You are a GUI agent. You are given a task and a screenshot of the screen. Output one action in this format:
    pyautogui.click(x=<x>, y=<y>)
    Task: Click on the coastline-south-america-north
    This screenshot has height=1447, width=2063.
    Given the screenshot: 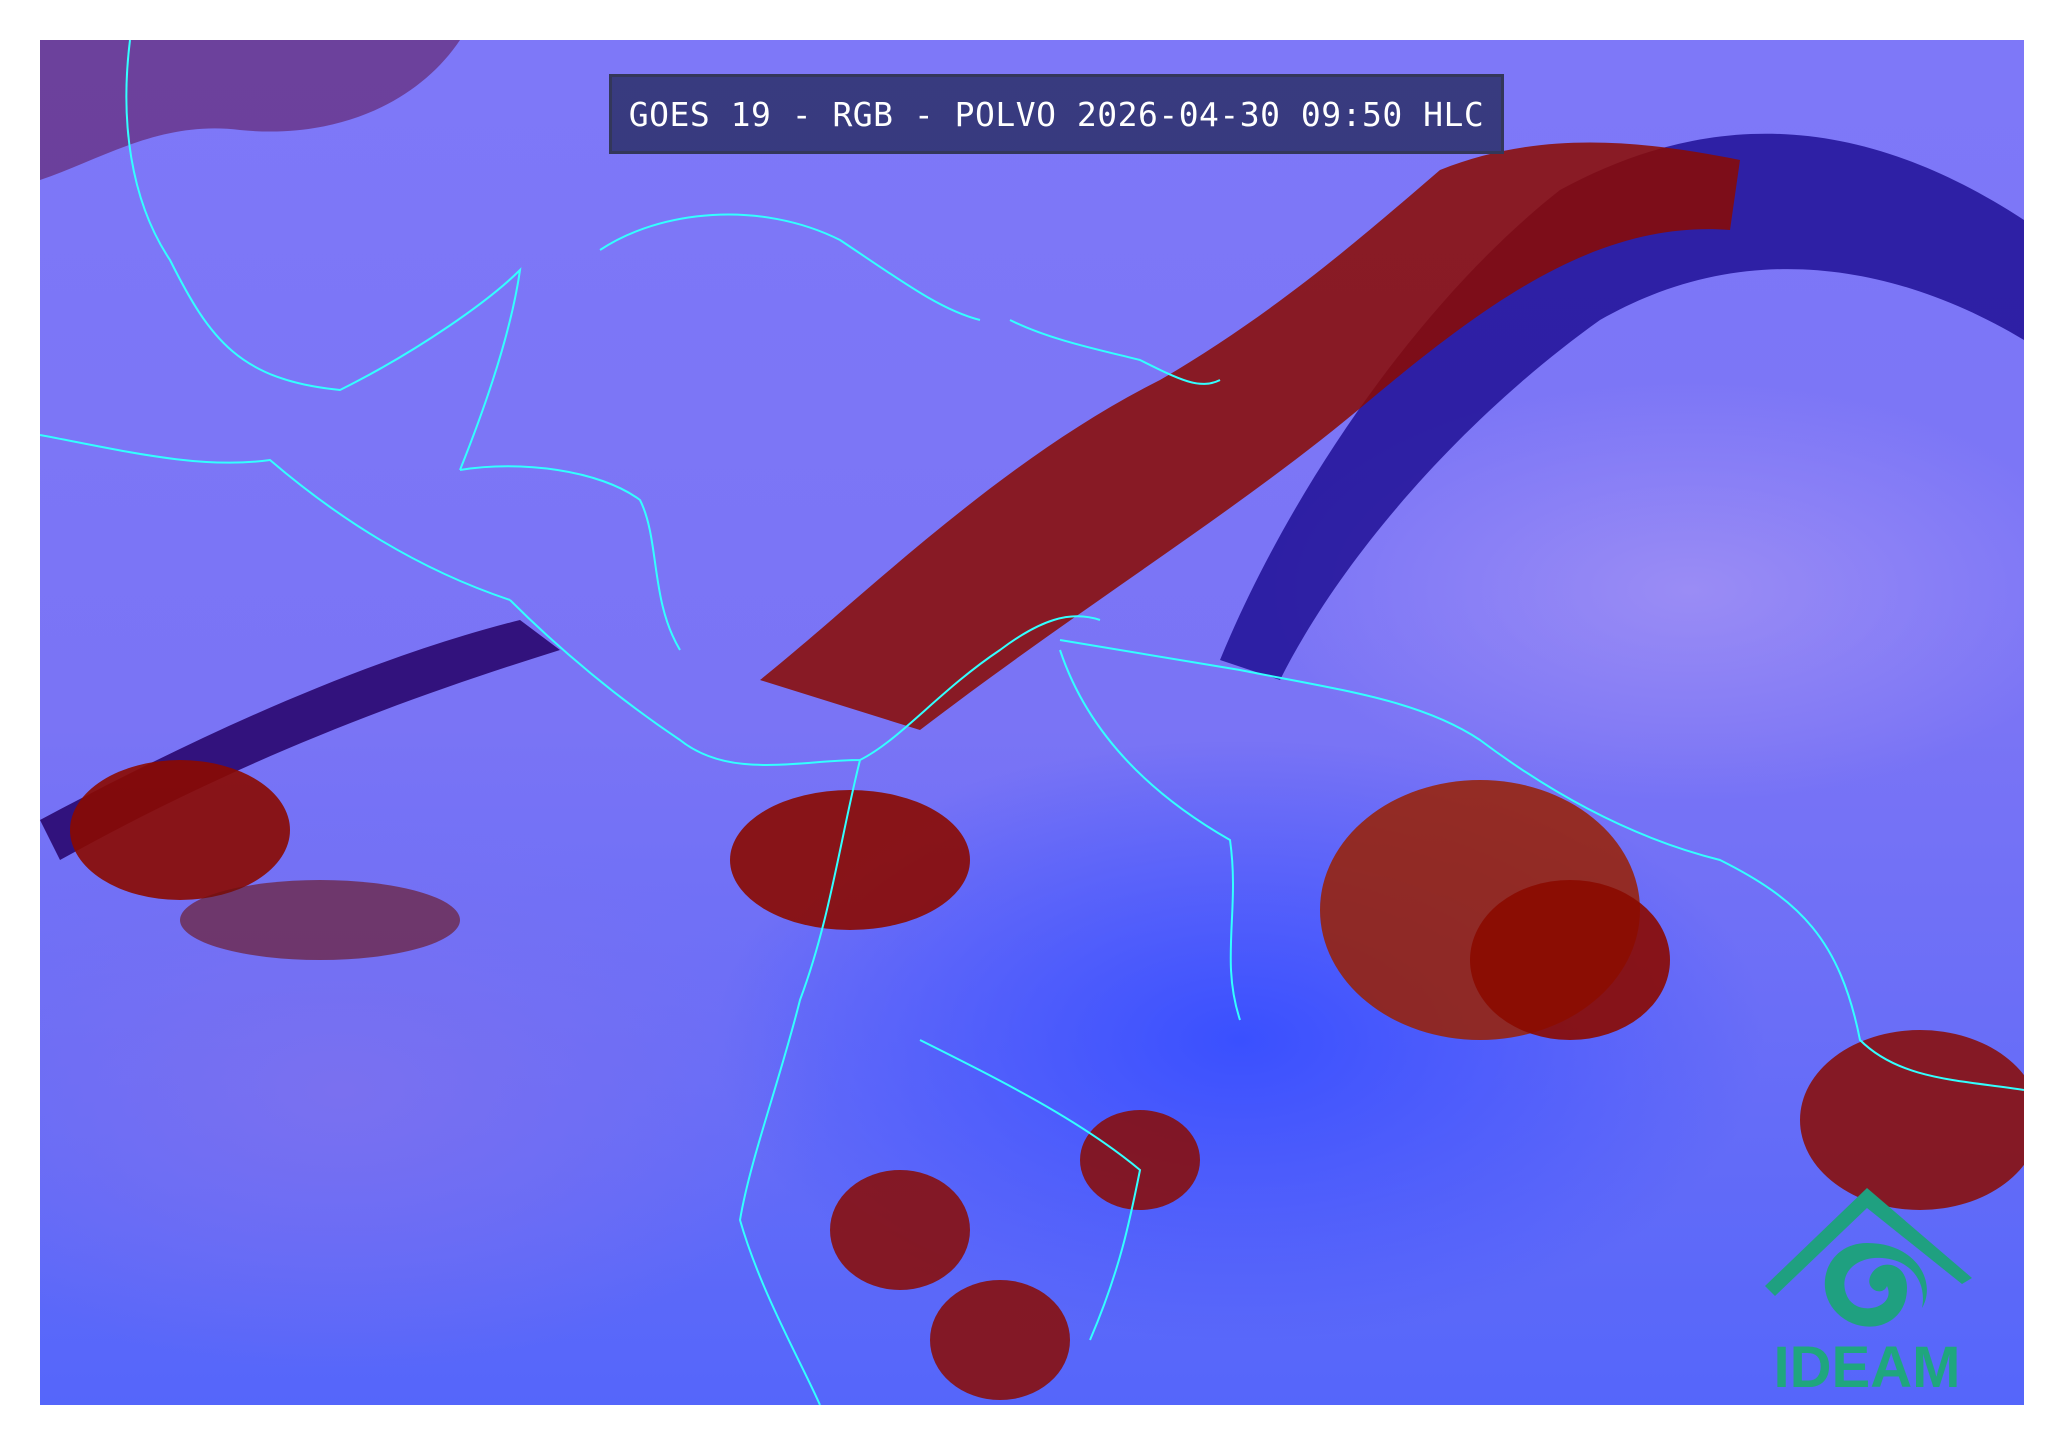 What is the action you would take?
    pyautogui.click(x=1541, y=865)
    